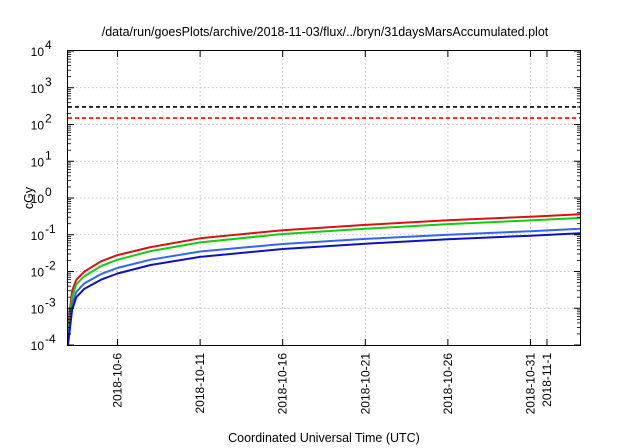 The width and height of the screenshot is (640, 448). Describe the element at coordinates (324, 112) in the screenshot. I see `reference-lines` at that location.